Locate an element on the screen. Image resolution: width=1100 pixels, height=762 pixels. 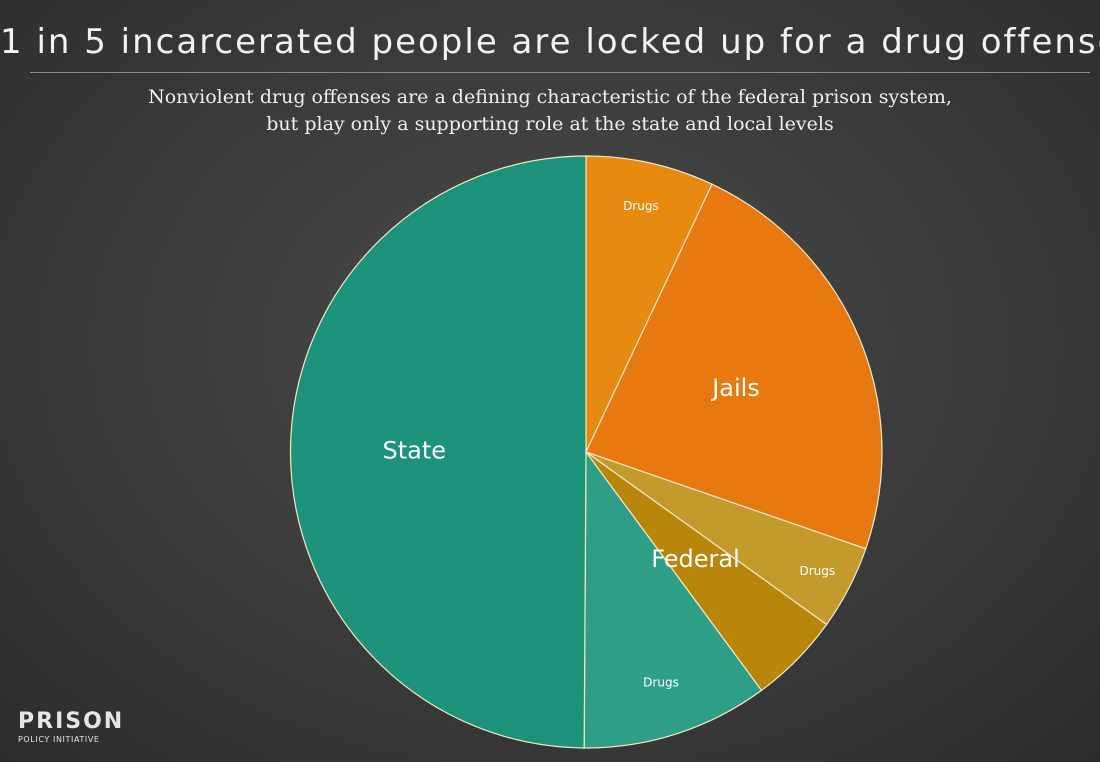
slice-label-state-state: State is located at coordinates (415, 451).